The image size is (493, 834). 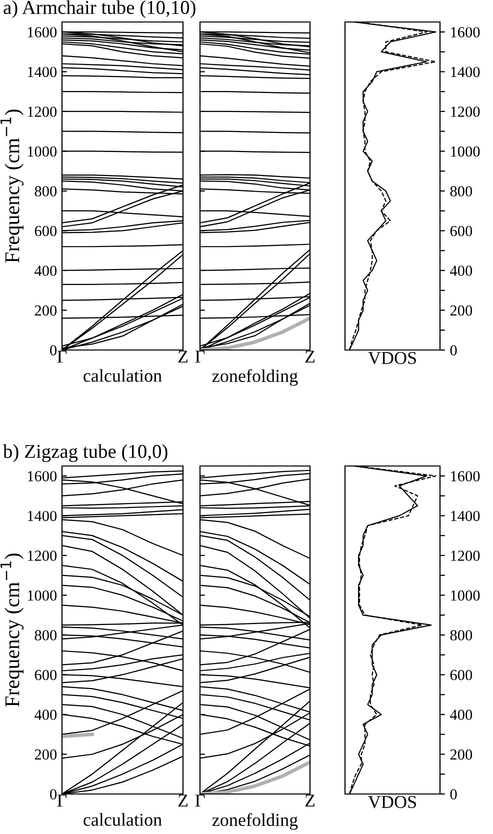 I want to click on chart-title: b) Zigzag tube (10,0), so click(x=85, y=453).